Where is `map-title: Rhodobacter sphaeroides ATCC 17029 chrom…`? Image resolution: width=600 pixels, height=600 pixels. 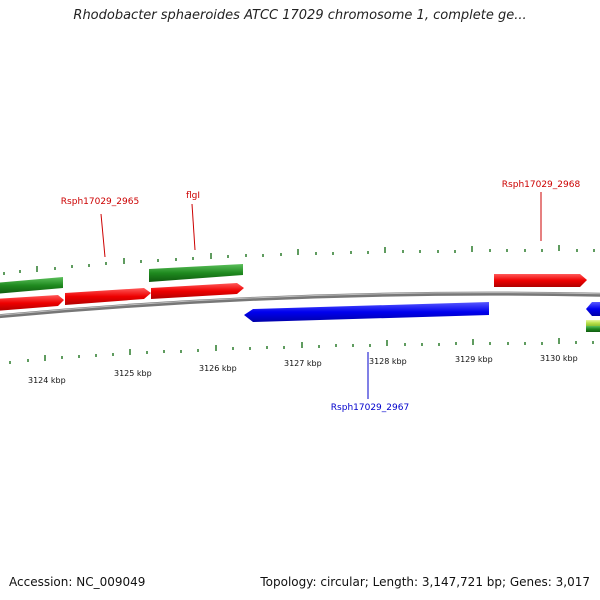 map-title: Rhodobacter sphaeroides ATCC 17029 chrom… is located at coordinates (300, 15).